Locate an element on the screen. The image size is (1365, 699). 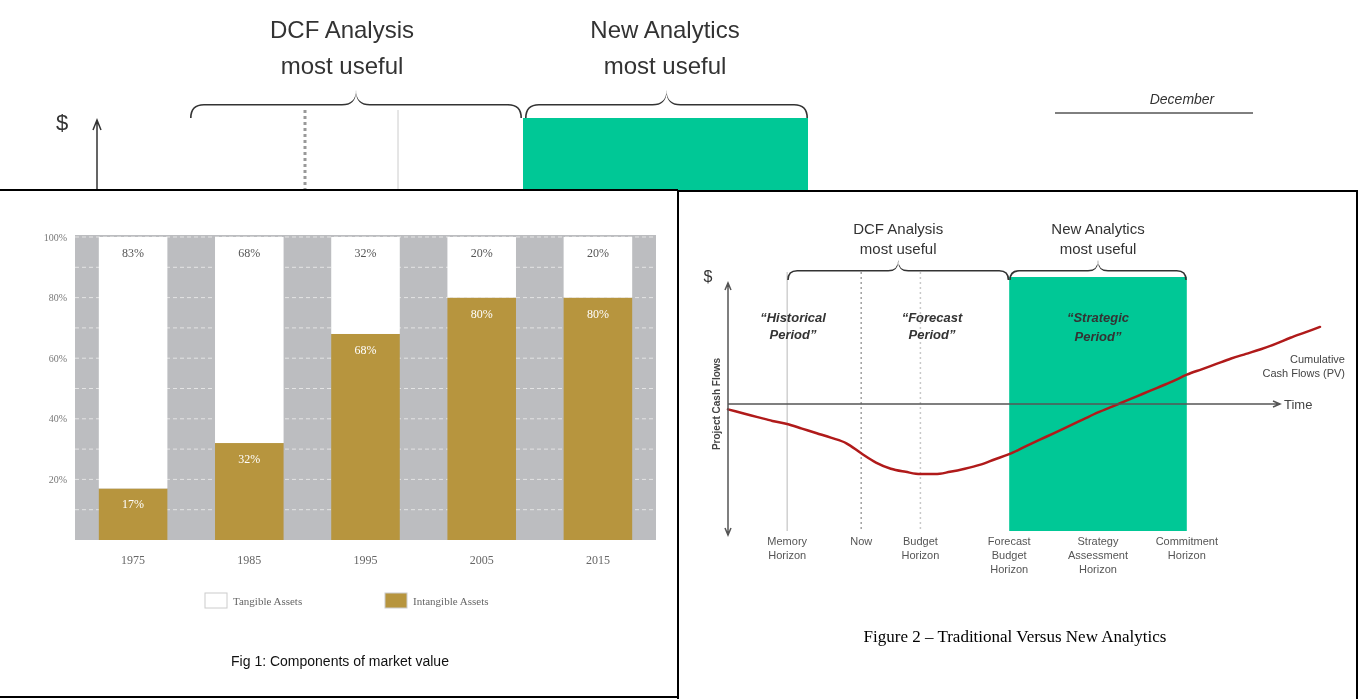
x-tick-label: 1975 is located at coordinates (133, 560).